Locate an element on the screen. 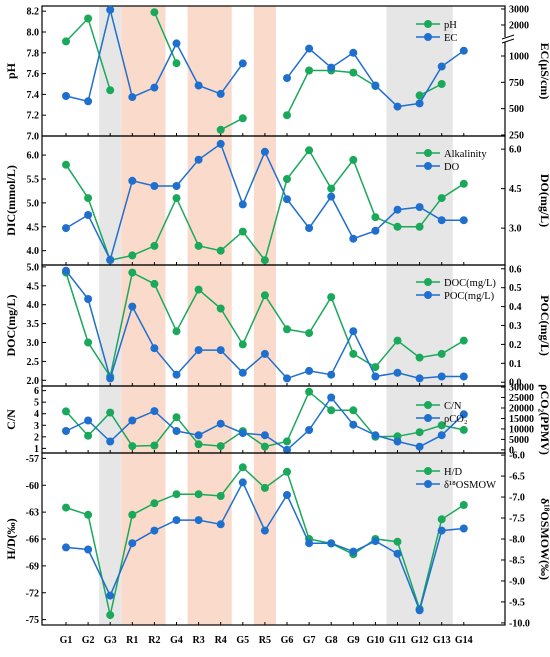  left-tick-label: 7.2 is located at coordinates (33, 116).